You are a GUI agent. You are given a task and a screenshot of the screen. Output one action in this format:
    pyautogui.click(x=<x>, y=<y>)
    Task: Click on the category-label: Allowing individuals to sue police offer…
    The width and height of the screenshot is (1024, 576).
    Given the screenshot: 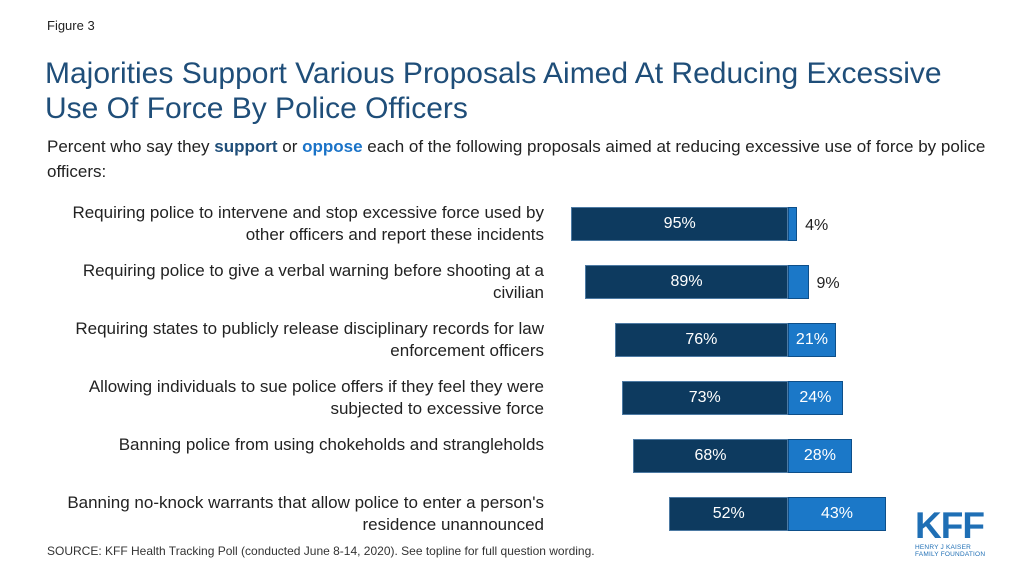 What is the action you would take?
    pyautogui.click(x=316, y=397)
    